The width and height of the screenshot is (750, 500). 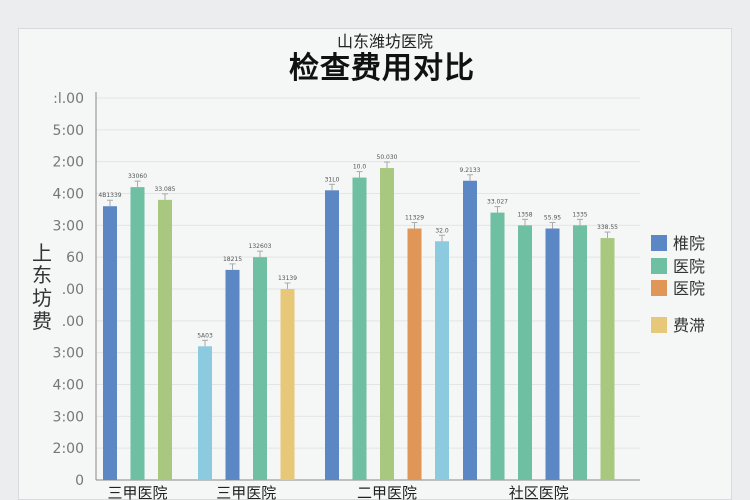 I want to click on y-axis-label-char: 上, so click(x=42, y=253).